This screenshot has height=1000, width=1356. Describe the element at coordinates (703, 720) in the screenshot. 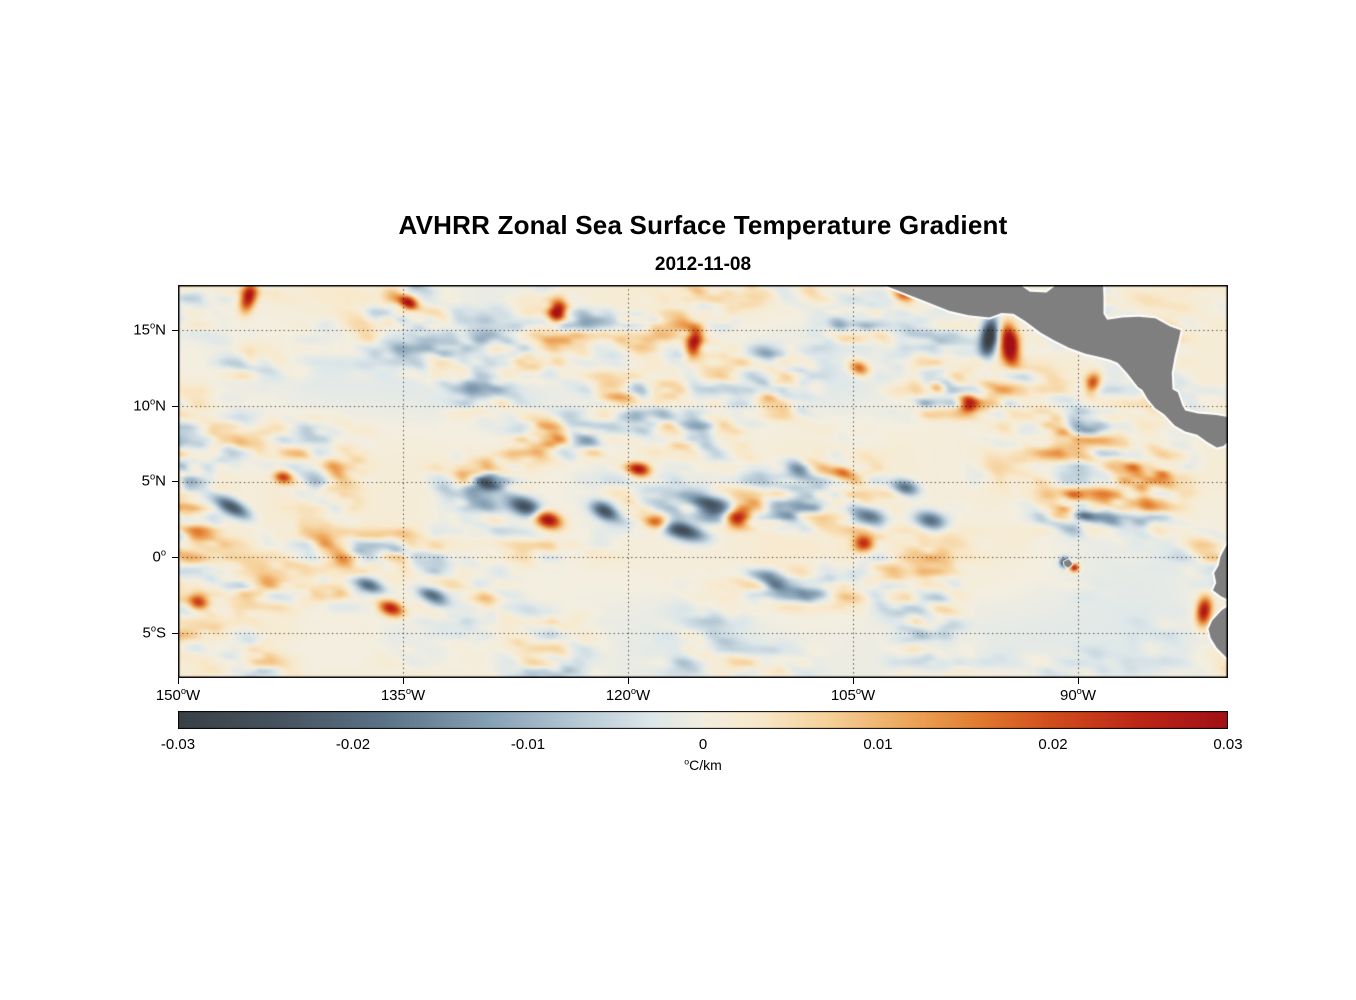

I see `colorbar-gradient` at that location.